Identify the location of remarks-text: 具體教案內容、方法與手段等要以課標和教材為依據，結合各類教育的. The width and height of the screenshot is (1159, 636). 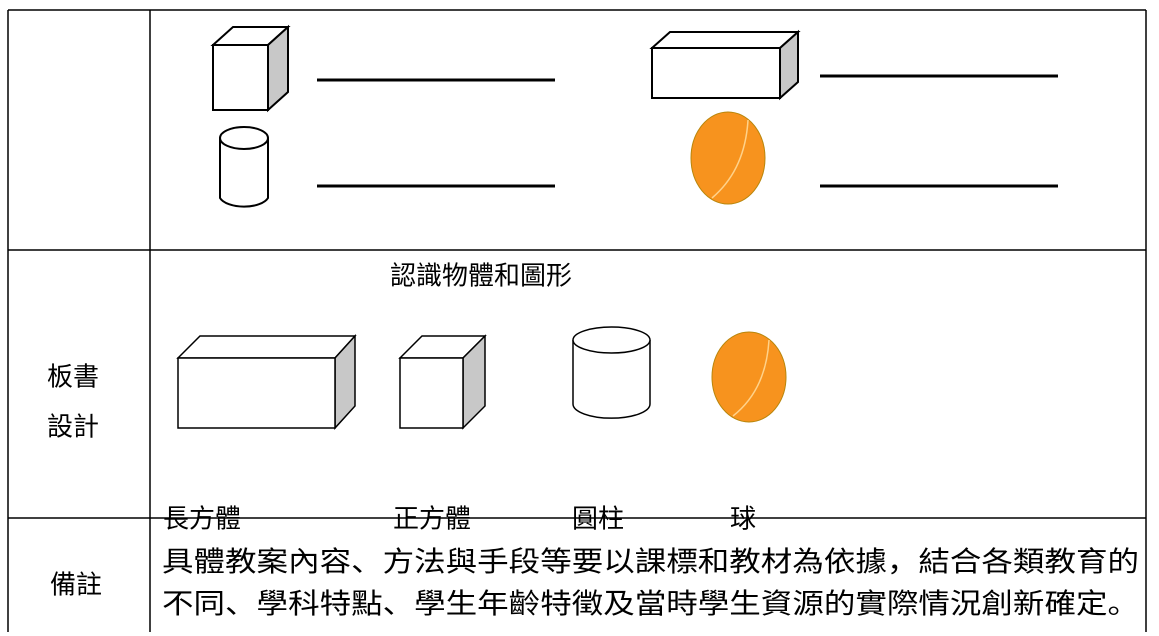
(650, 561).